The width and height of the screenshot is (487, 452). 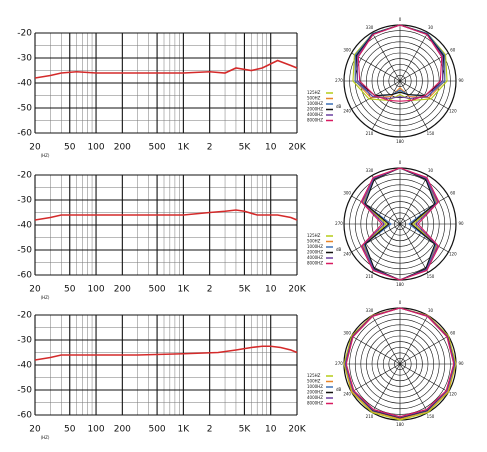 I want to click on angle-label: 210, so click(x=370, y=416).